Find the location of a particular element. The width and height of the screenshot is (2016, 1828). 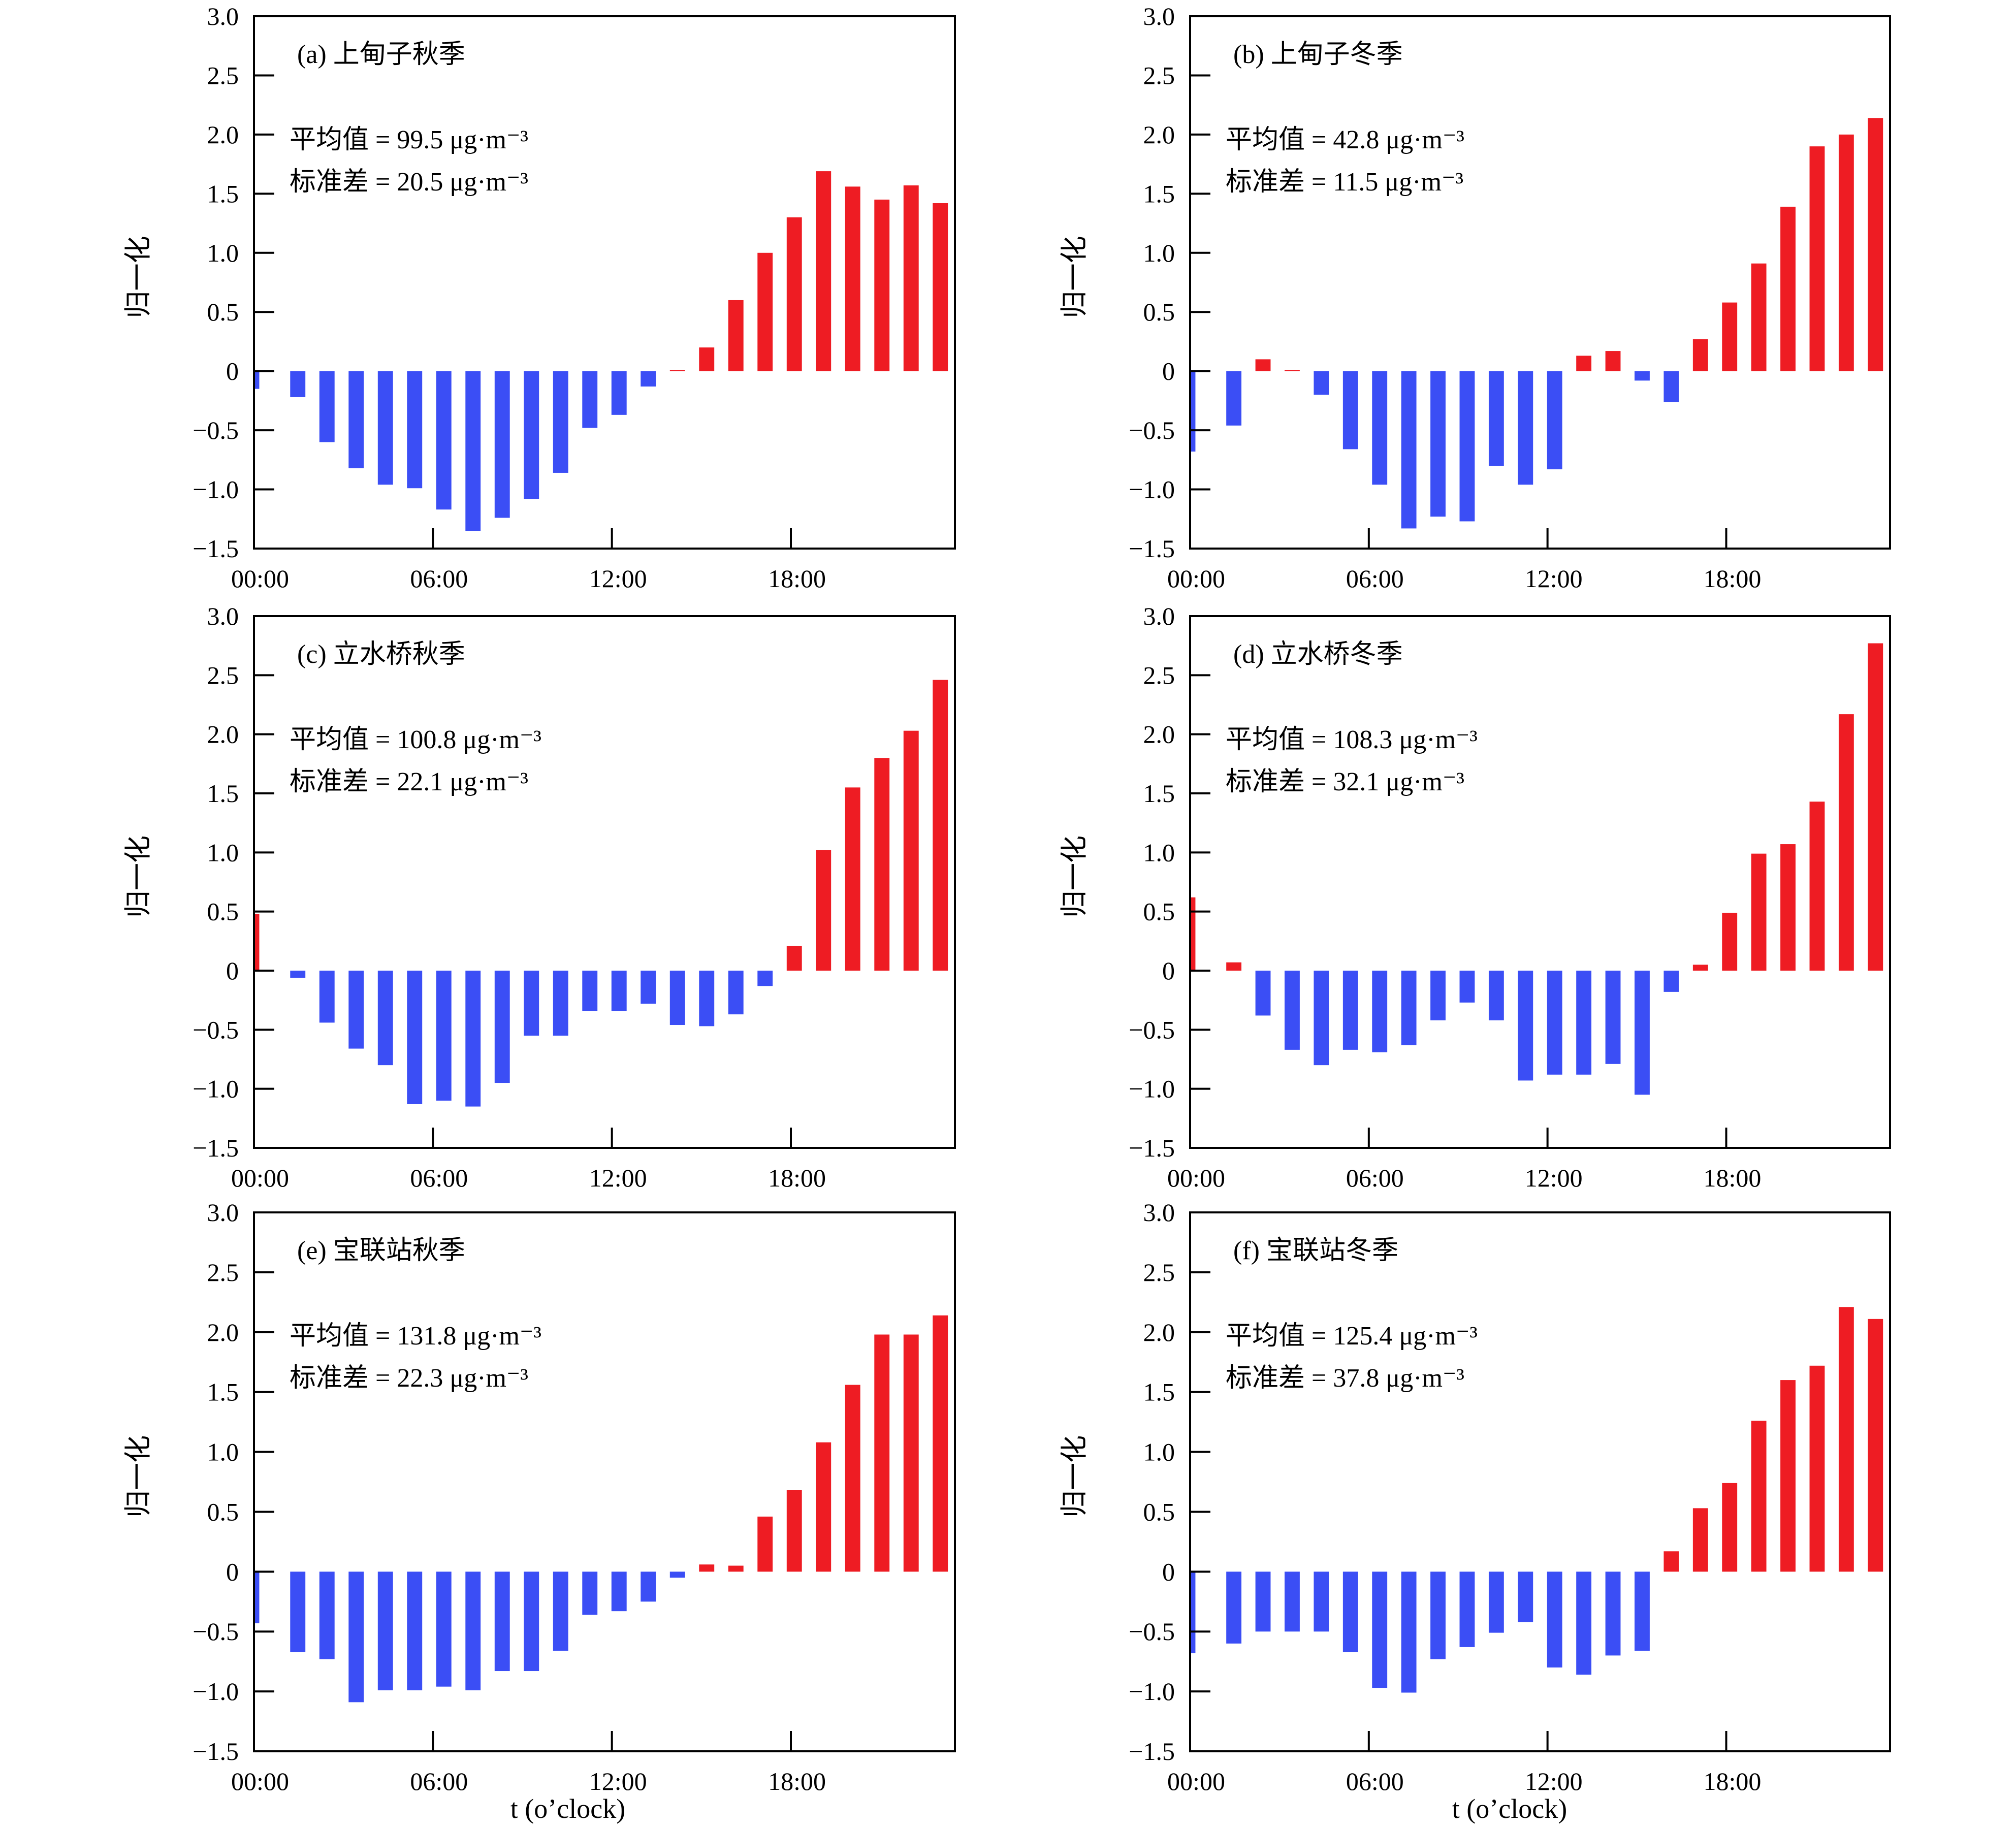

panel-label: (b) 上甸子冬季 is located at coordinates (1318, 55).